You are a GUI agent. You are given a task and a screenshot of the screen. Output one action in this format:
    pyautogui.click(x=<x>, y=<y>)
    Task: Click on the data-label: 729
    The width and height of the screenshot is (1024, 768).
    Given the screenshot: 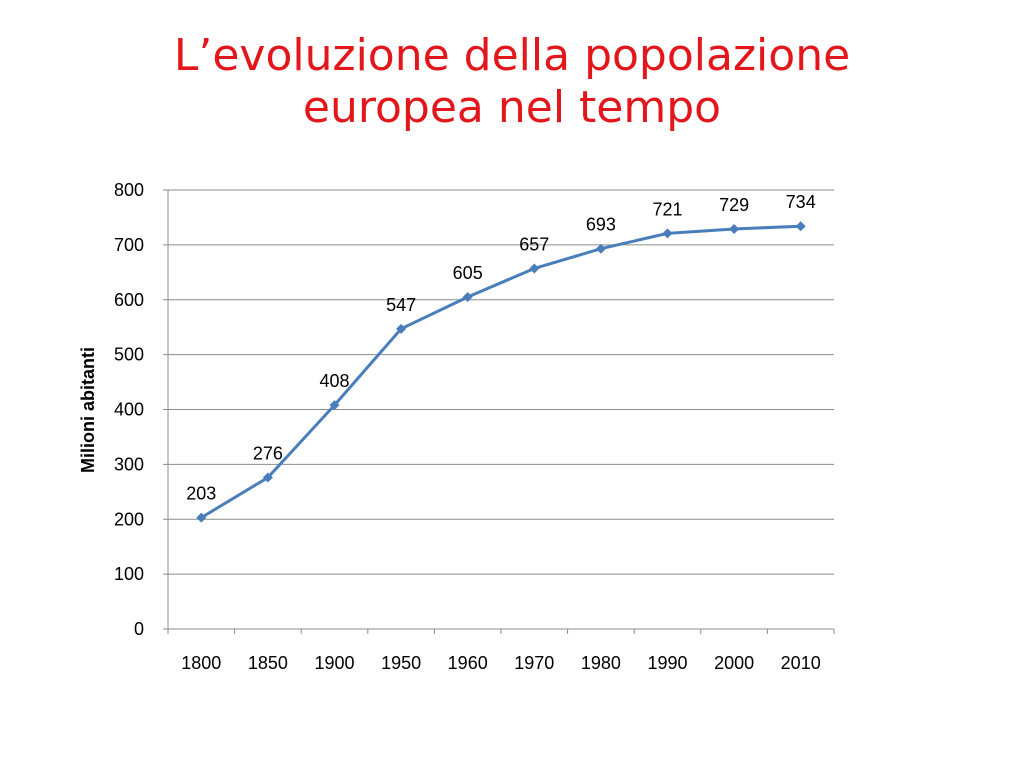 What is the action you would take?
    pyautogui.click(x=734, y=205)
    